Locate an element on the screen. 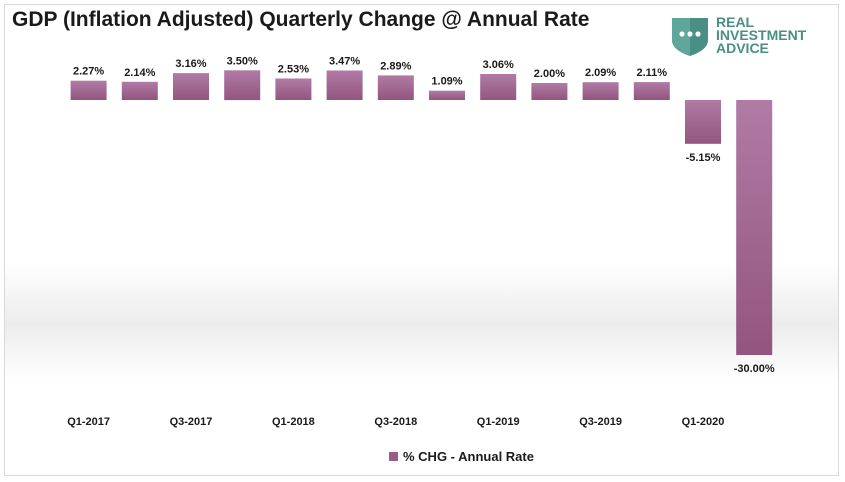 This screenshot has height=482, width=845. bar-Q1-2019 is located at coordinates (498, 87).